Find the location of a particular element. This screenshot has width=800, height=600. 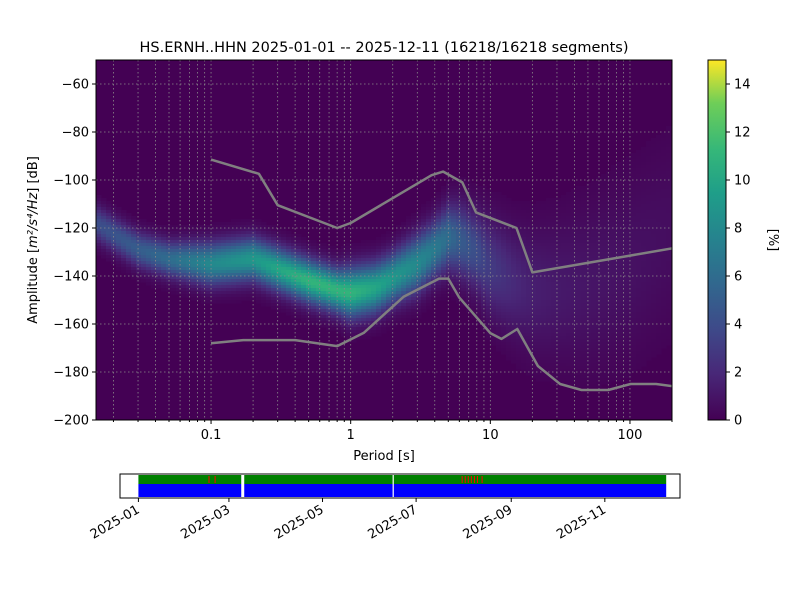

y-tick-label: −200 is located at coordinates (71, 421).